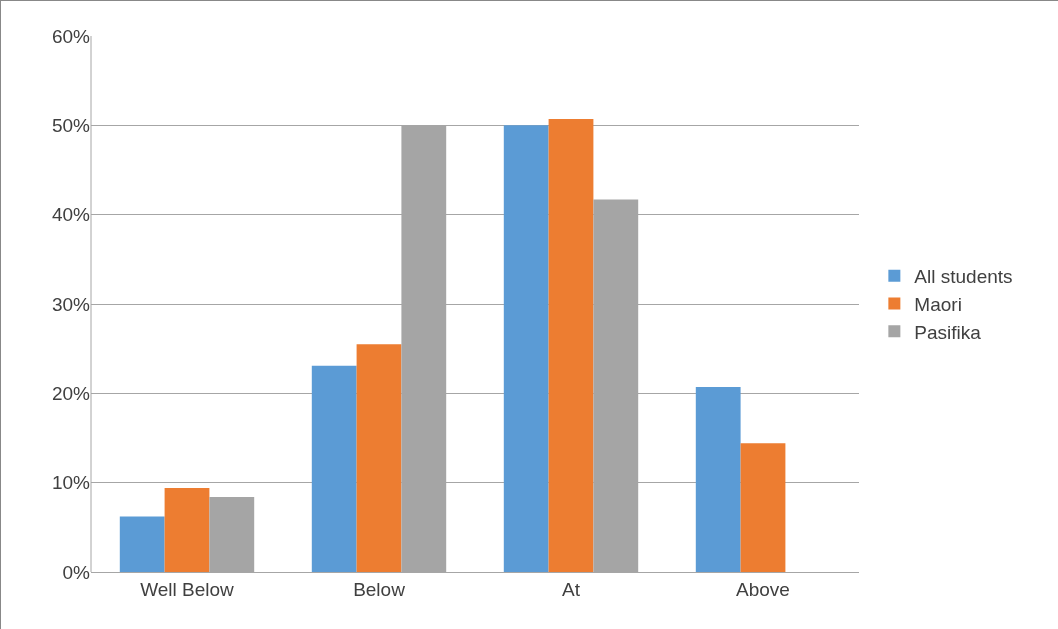 Image resolution: width=1058 pixels, height=629 pixels. I want to click on x-tick-label: At, so click(571, 589).